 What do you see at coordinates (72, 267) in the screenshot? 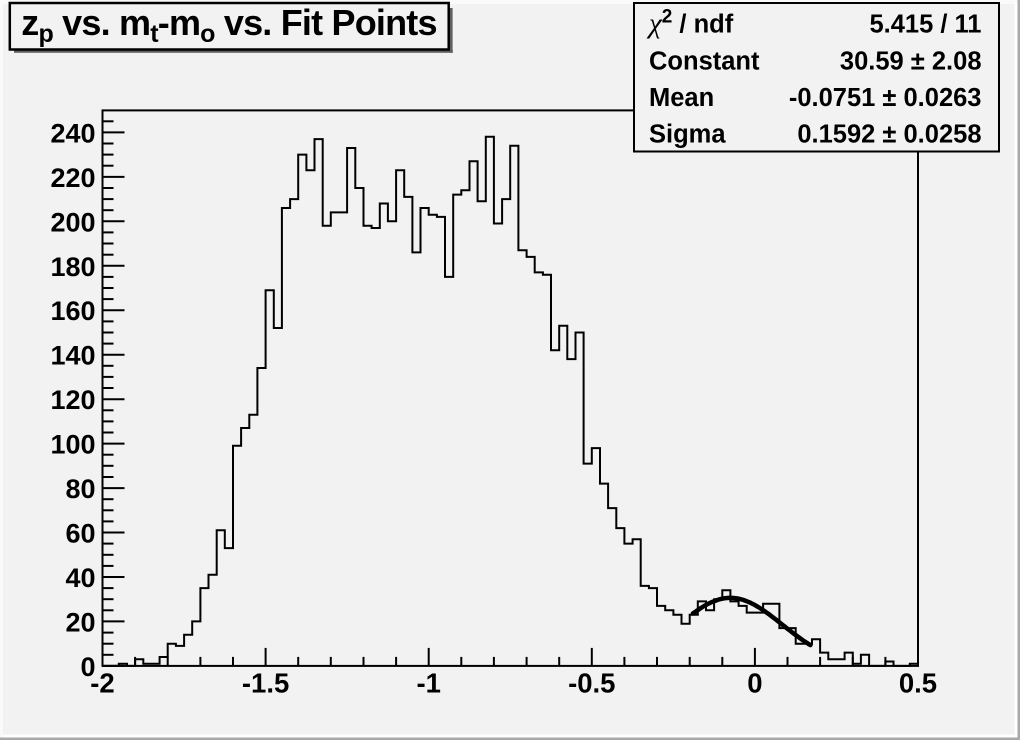
I see `svg-text: 180` at bounding box center [72, 267].